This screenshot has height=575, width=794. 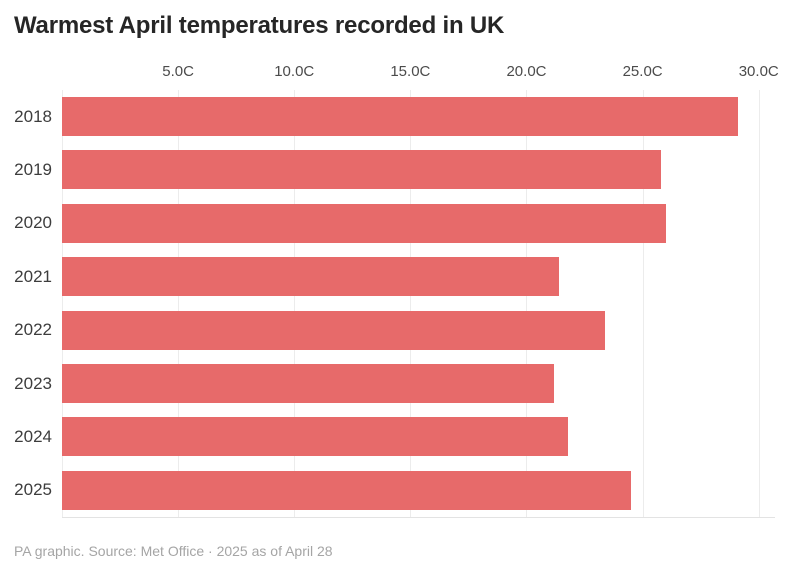 I want to click on bar-row: 2018, so click(x=394, y=116).